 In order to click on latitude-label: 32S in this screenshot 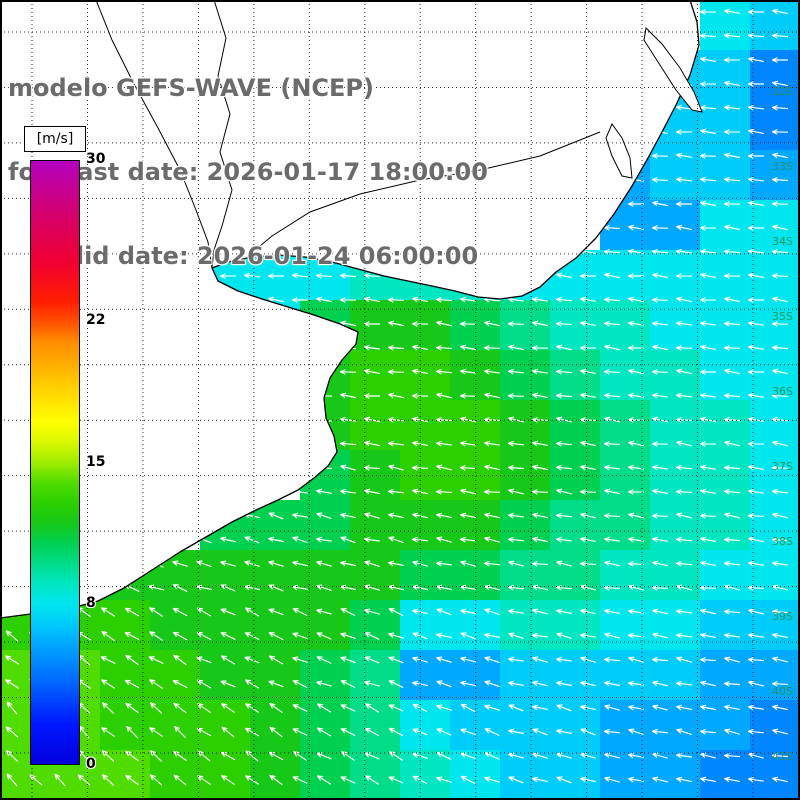, I will do `click(782, 91)`.